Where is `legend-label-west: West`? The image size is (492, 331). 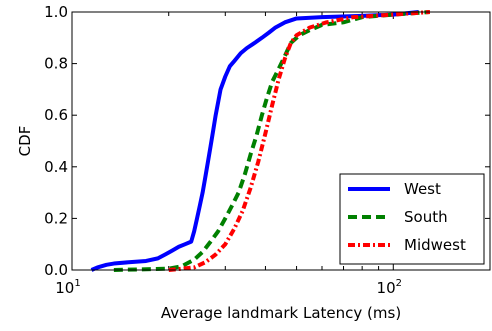 legend-label-west: West is located at coordinates (422, 189).